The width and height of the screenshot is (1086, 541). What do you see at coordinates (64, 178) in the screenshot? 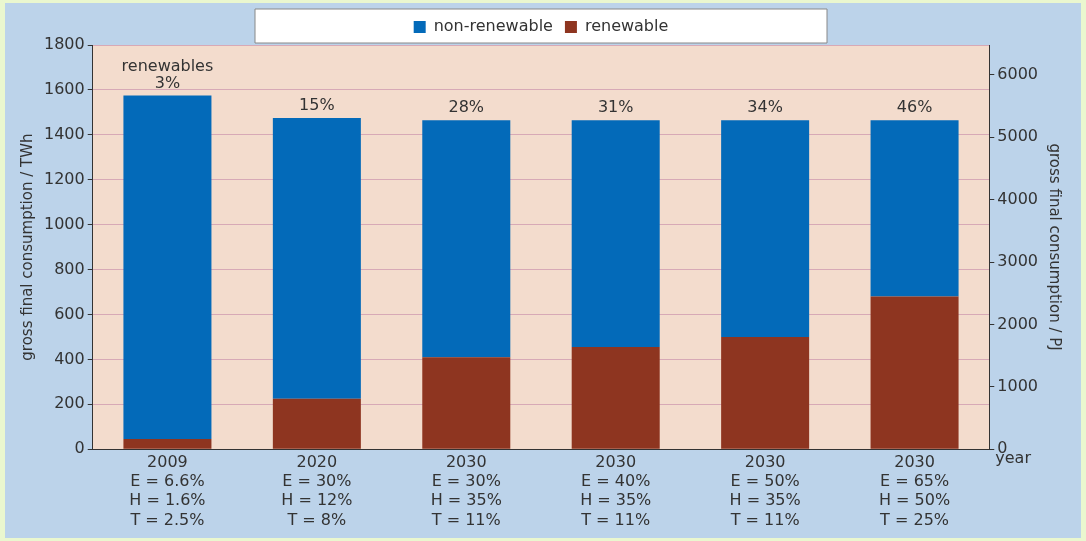
I see `y-tick-label: 1200` at bounding box center [64, 178].